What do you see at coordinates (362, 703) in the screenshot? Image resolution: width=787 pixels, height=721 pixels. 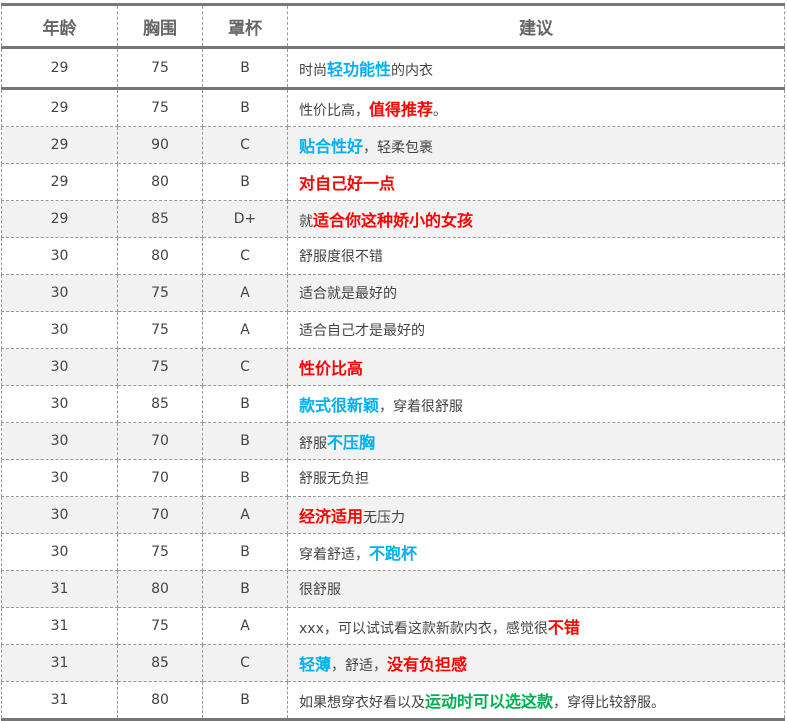 I see `suggestion-text: 如果想穿衣好看以及` at bounding box center [362, 703].